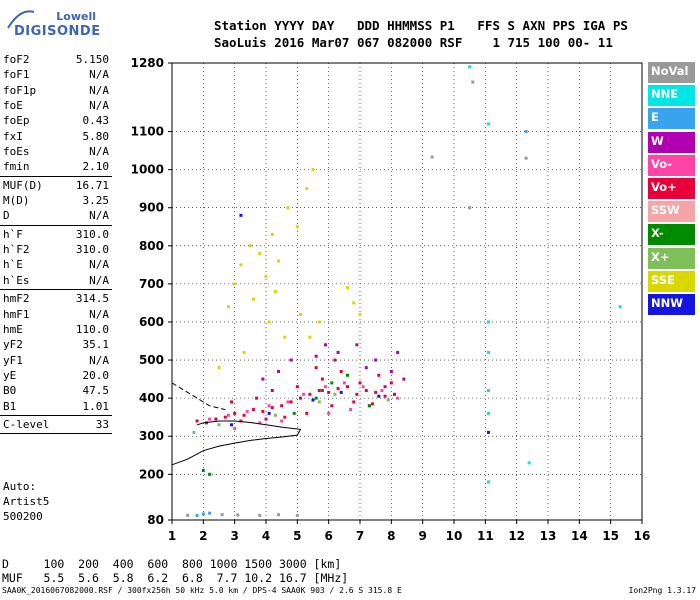  What do you see at coordinates (56, 280) in the screenshot?
I see `param-row: h`Es N/A` at bounding box center [56, 280].